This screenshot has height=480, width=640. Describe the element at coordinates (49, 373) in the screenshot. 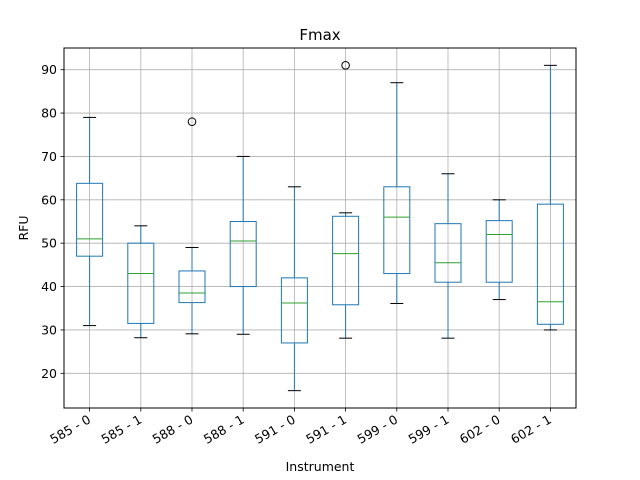

I see `y-tick-label: 20` at that location.